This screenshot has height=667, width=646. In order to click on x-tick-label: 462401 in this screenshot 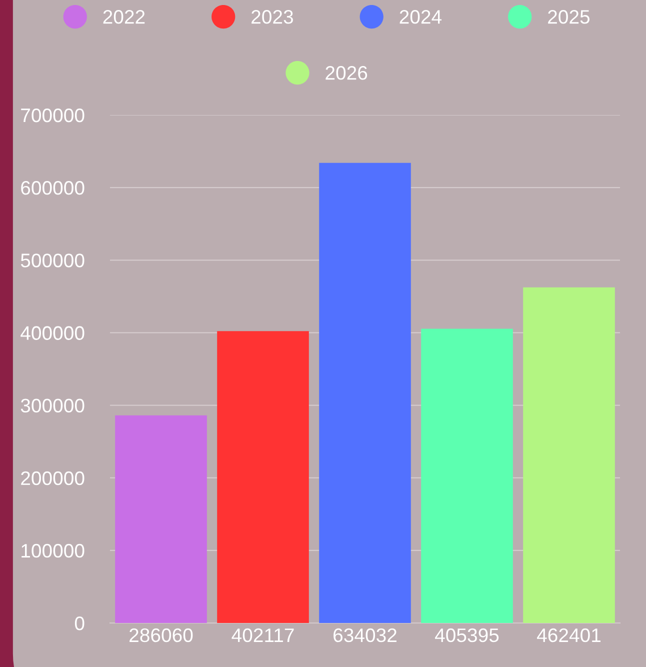, I will do `click(568, 635)`.